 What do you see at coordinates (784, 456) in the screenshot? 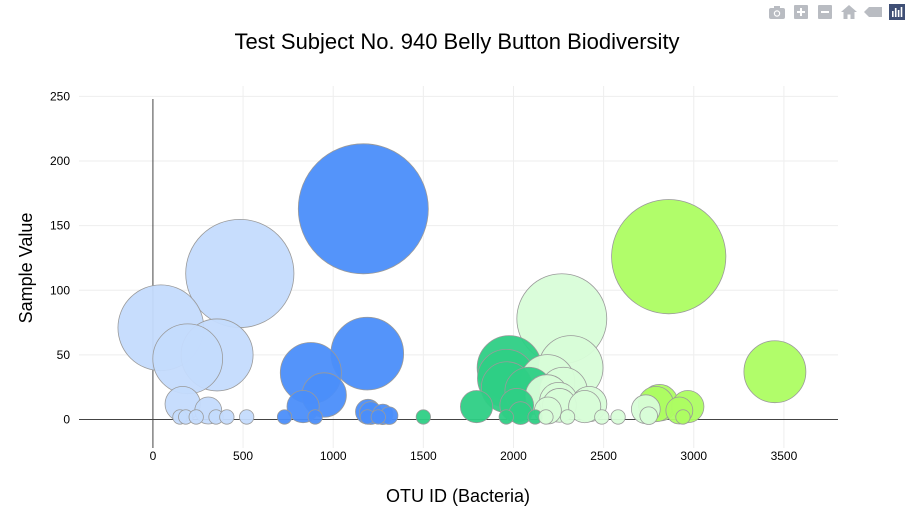
I see `x-tick-label: 3500` at bounding box center [784, 456].